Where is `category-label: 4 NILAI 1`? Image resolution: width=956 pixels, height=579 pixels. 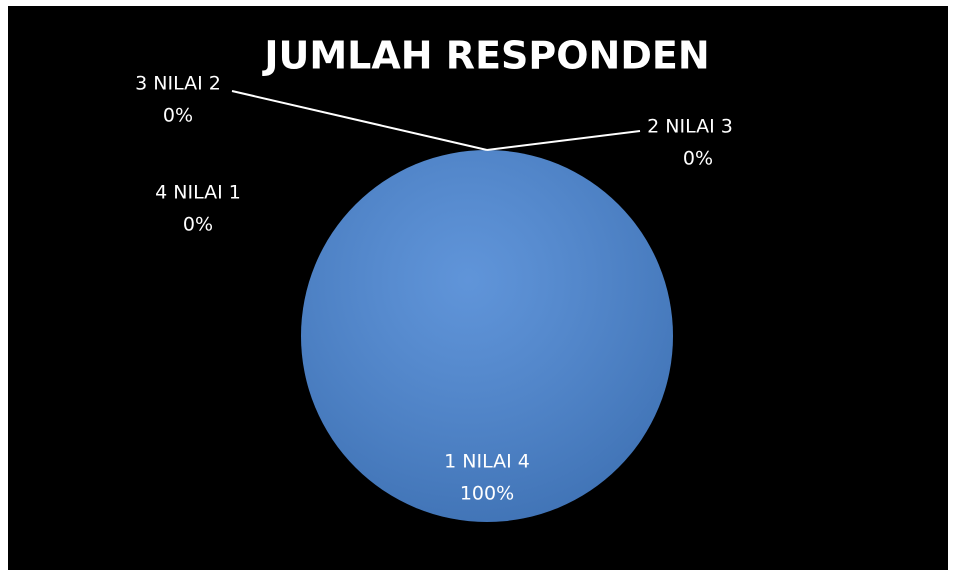
category-label: 4 NILAI 1 is located at coordinates (198, 193).